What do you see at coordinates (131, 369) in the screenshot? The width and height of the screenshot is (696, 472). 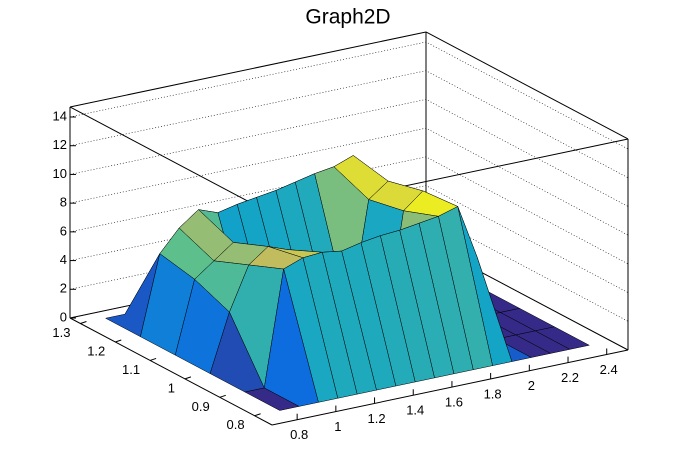 I see `y-tick-label: 1.1` at bounding box center [131, 369].